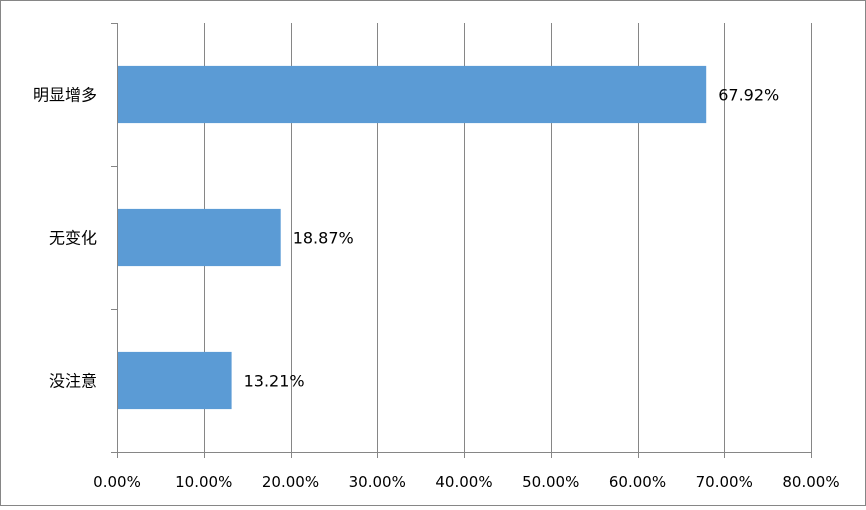 This screenshot has height=510, width=866. What do you see at coordinates (203, 482) in the screenshot?
I see `x-tick-label: 10.00%` at bounding box center [203, 482].